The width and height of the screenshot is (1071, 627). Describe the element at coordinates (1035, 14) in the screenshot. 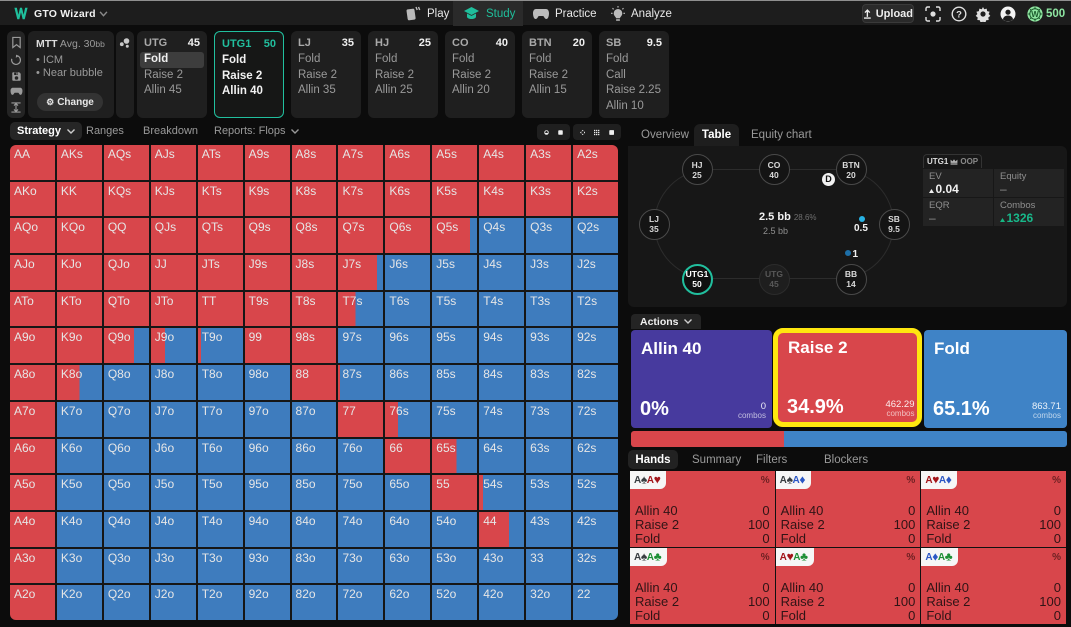

I see `svg-text: W` at that location.